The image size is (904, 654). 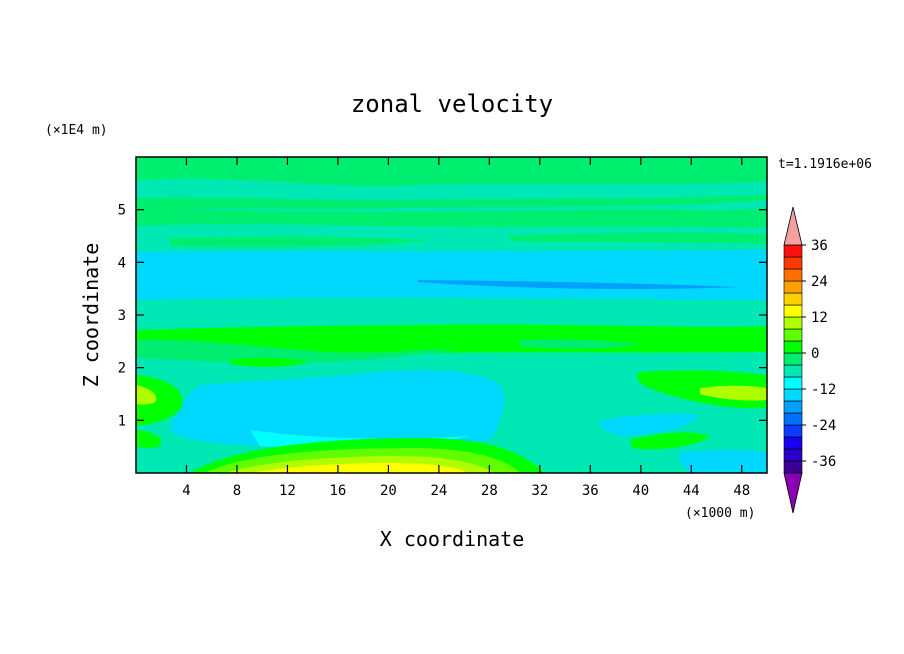 I want to click on x-axis-title: X coordinate, so click(x=452, y=539).